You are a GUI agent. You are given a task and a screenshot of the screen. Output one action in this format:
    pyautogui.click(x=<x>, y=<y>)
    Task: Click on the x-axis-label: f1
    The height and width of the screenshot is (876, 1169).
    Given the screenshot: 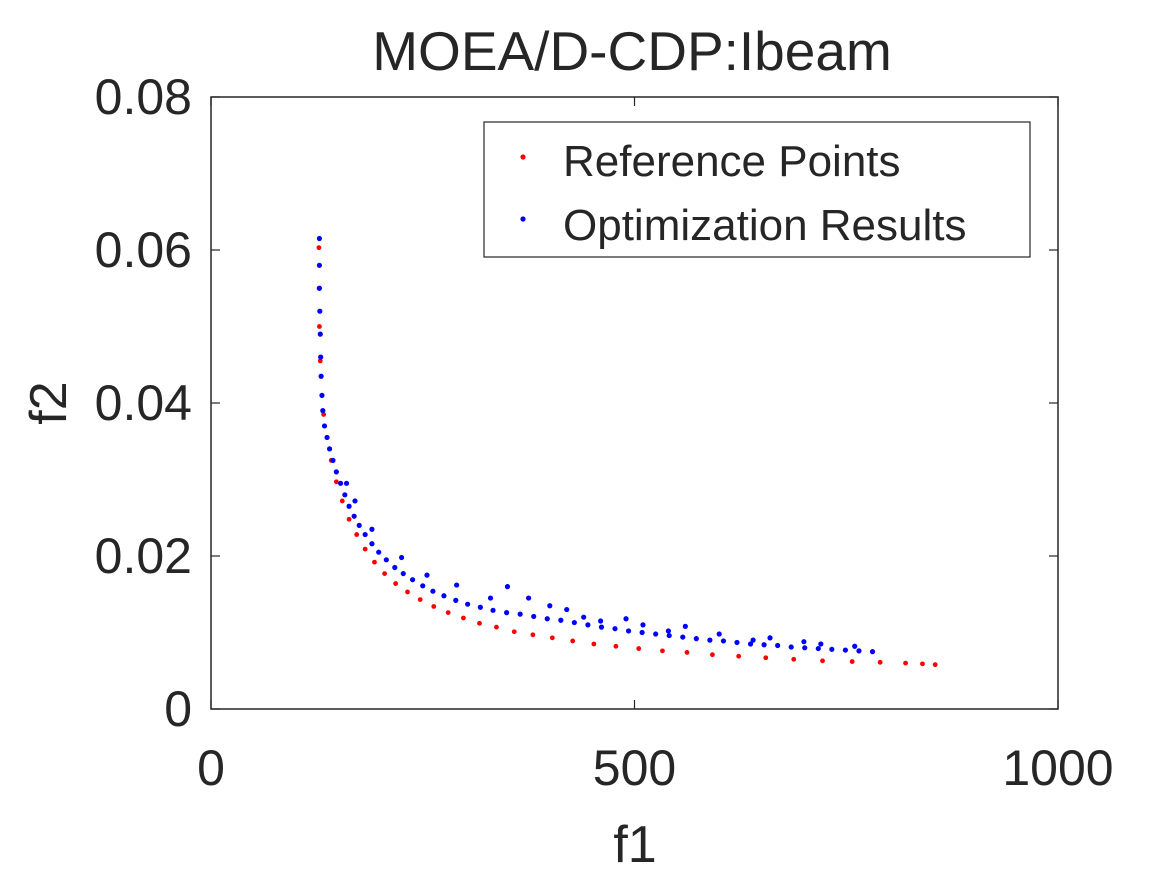 What is the action you would take?
    pyautogui.click(x=634, y=845)
    